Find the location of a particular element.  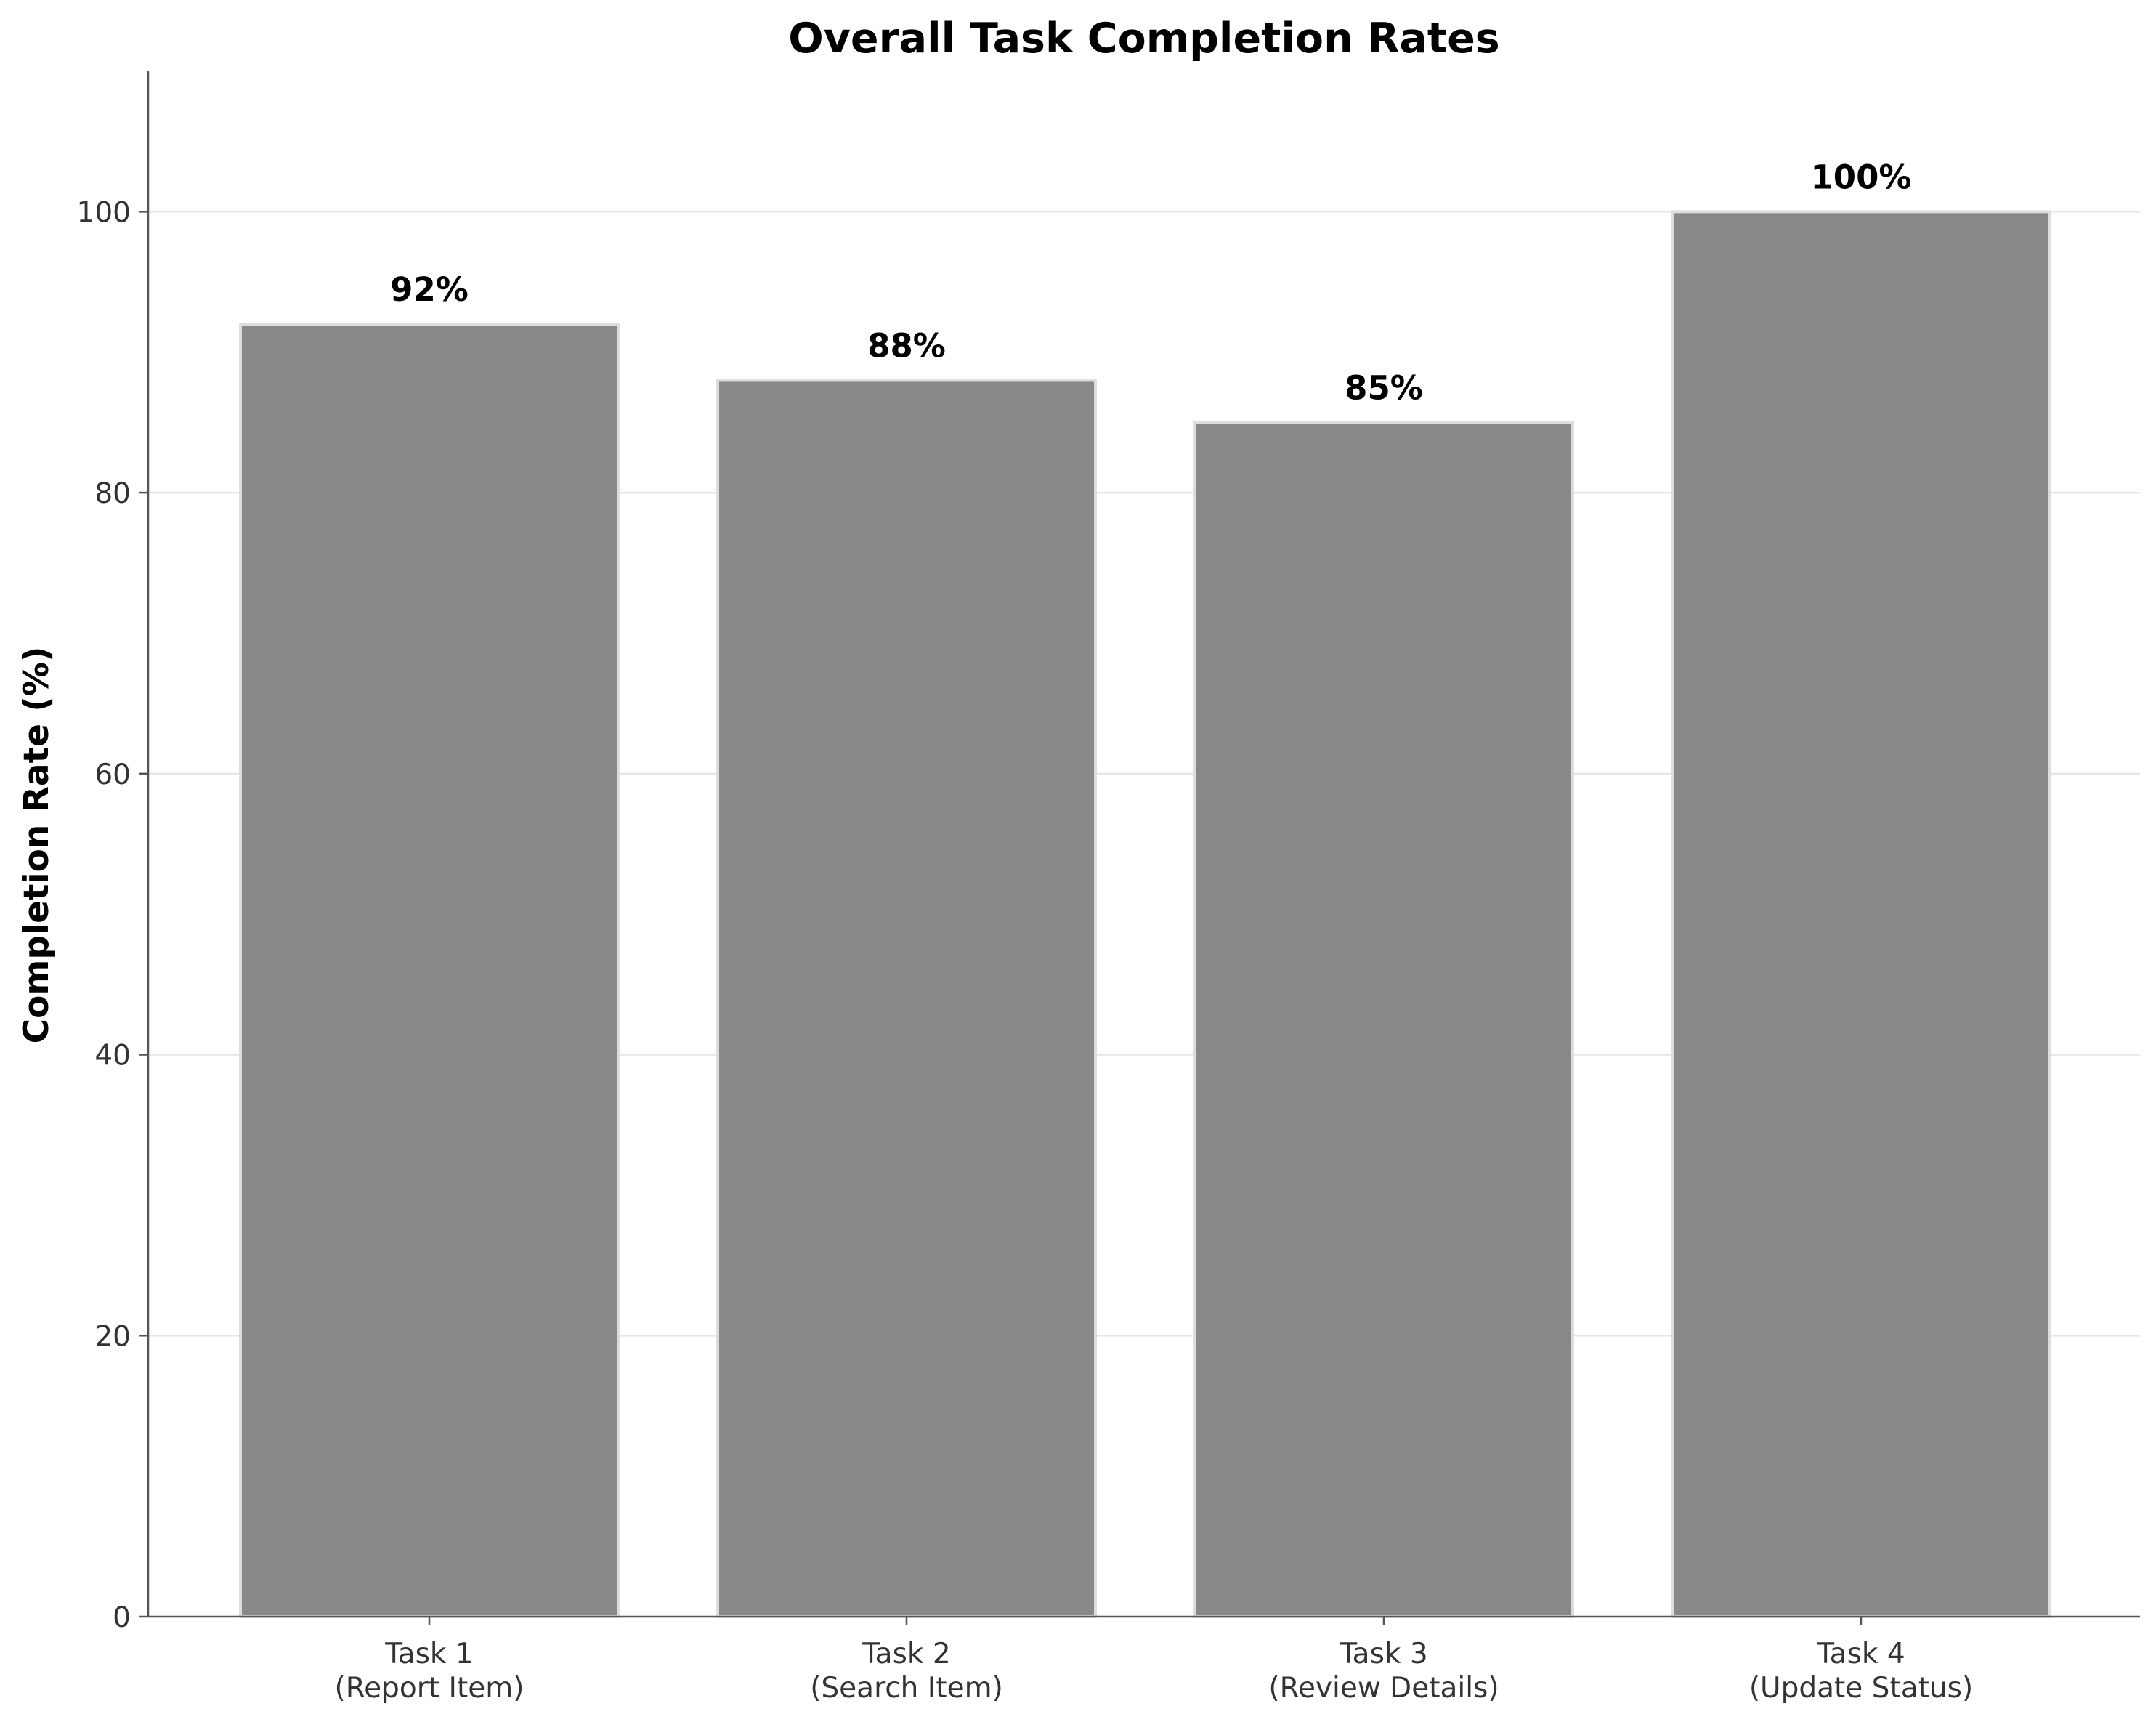

bar-value-label: 92% is located at coordinates (429, 289).